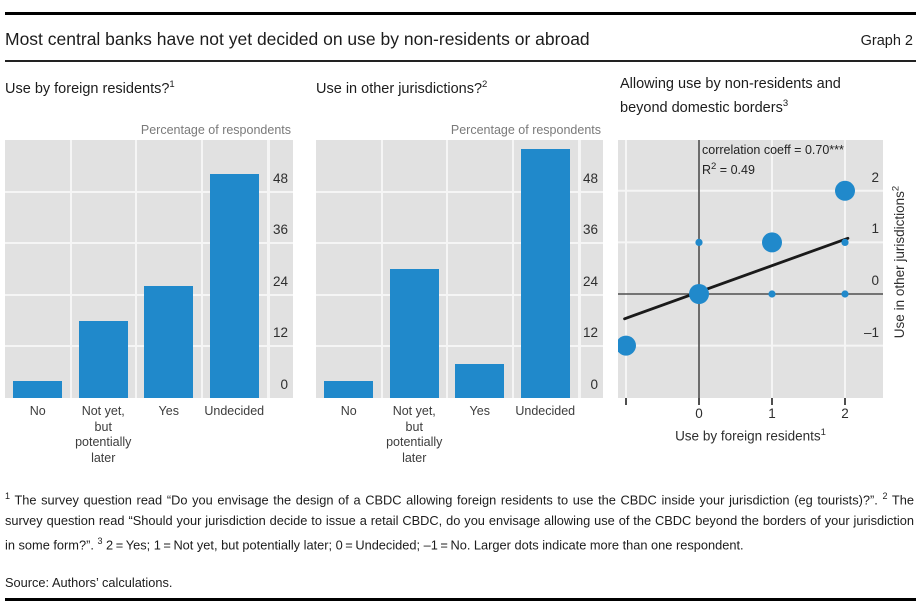  What do you see at coordinates (149, 269) in the screenshot?
I see `bar-chart-foreign-residents: 0 12 24 36 48` at bounding box center [149, 269].